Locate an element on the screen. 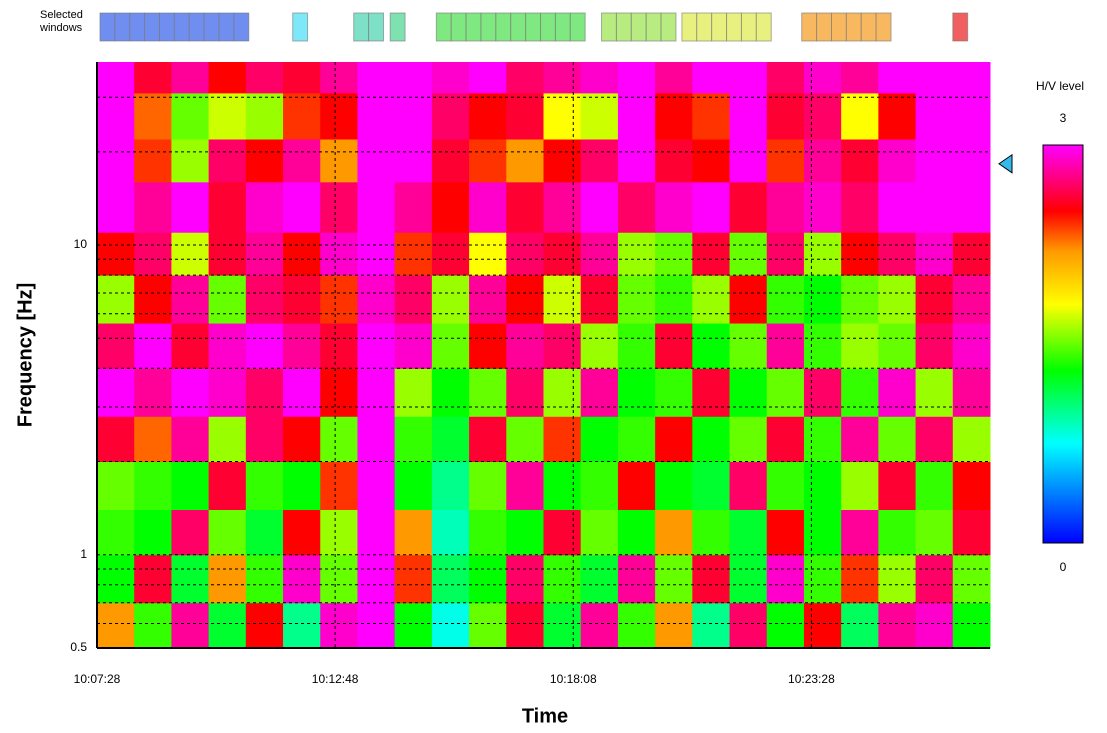  y-axis-label: Frequency [Hz] is located at coordinates (25, 355).